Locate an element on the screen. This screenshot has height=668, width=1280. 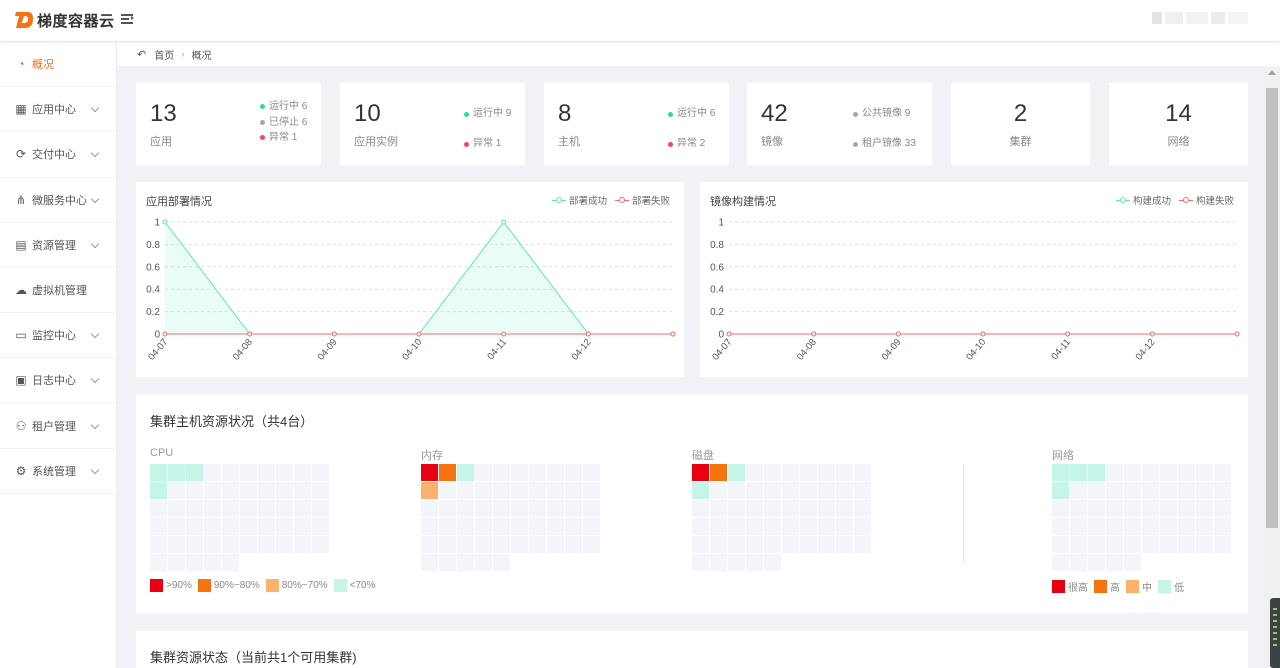
chevron-down-icon is located at coordinates (95, 198).